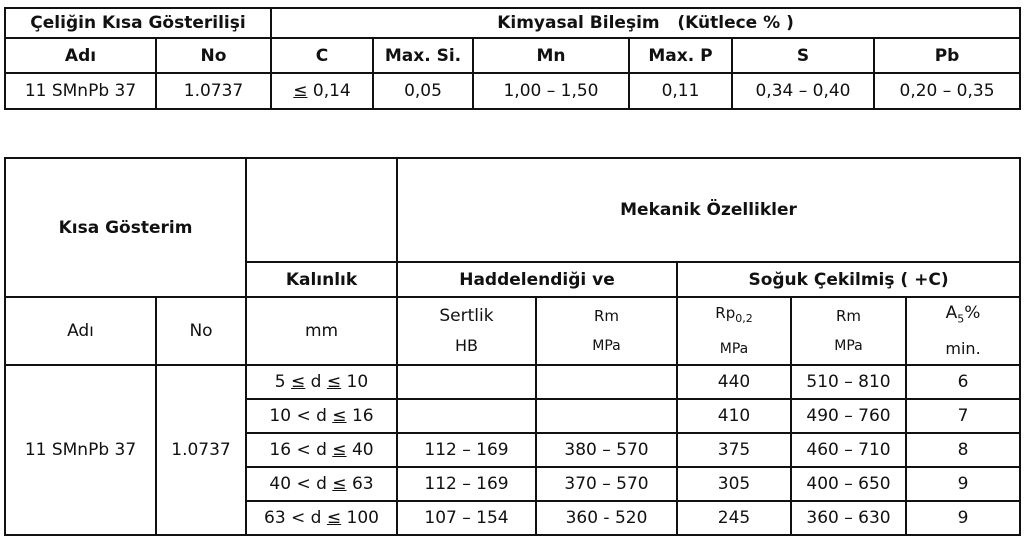 The height and width of the screenshot is (550, 1024). What do you see at coordinates (972, 313) in the screenshot?
I see `a-suffix: %` at bounding box center [972, 313].